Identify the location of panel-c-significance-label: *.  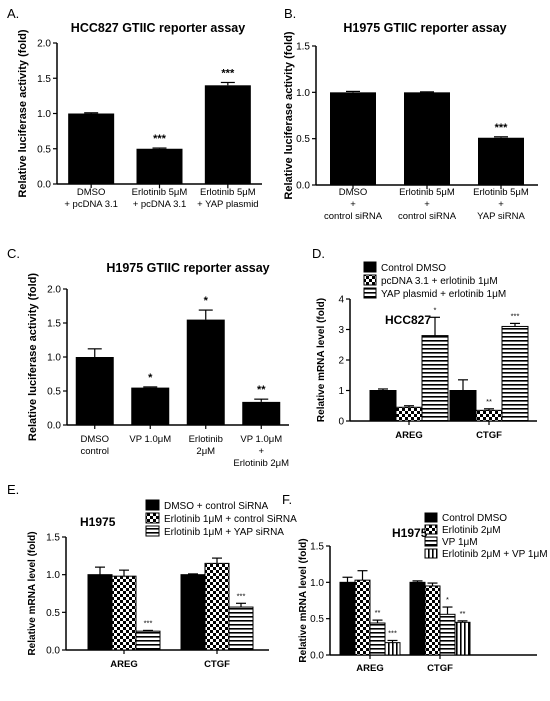
(150, 378).